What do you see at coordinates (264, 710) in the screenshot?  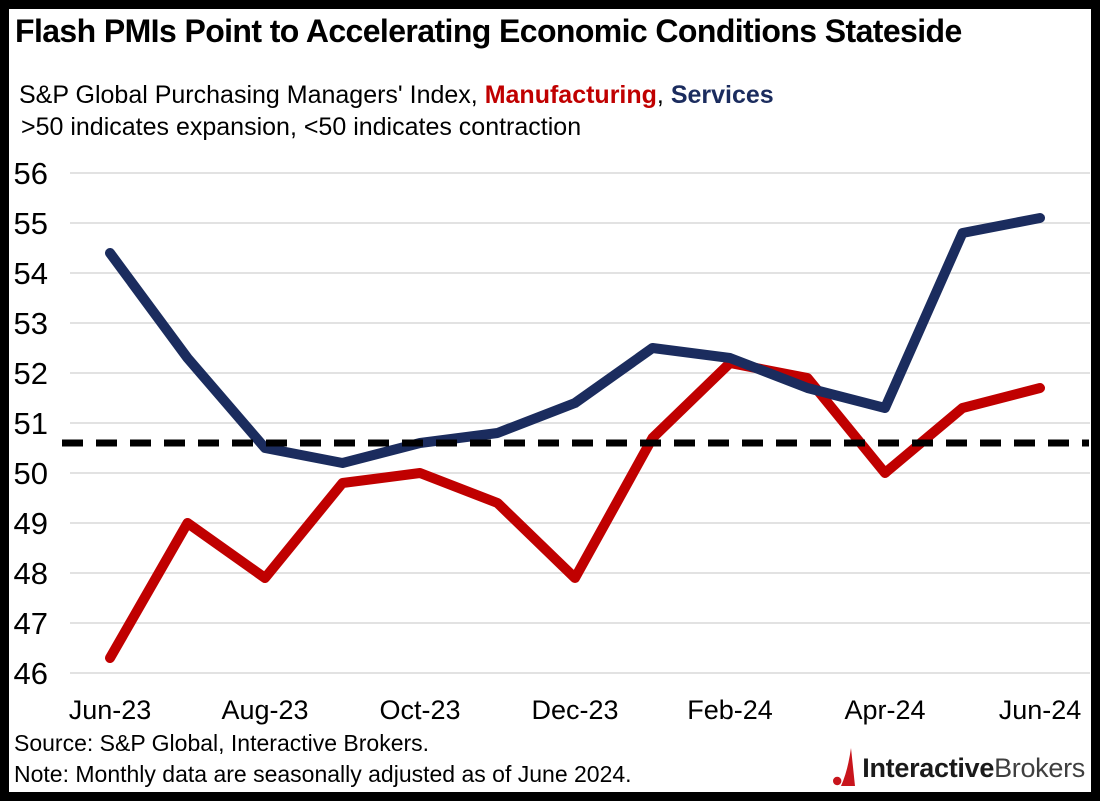 I see `x-tick-label: Aug-23` at bounding box center [264, 710].